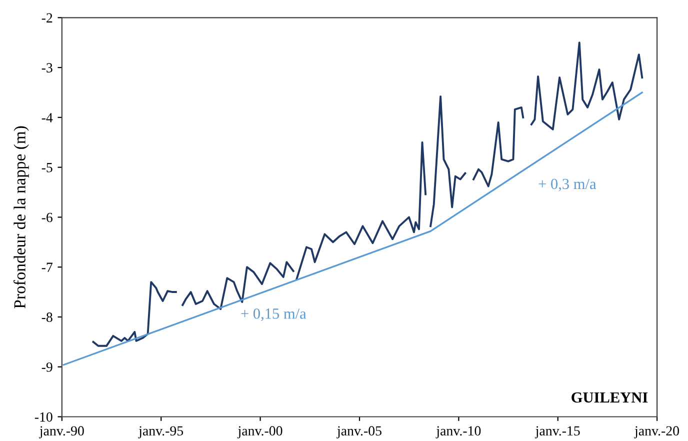 This screenshot has height=441, width=688. Describe the element at coordinates (43, 417) in the screenshot. I see `y-tick-label: -10` at that location.